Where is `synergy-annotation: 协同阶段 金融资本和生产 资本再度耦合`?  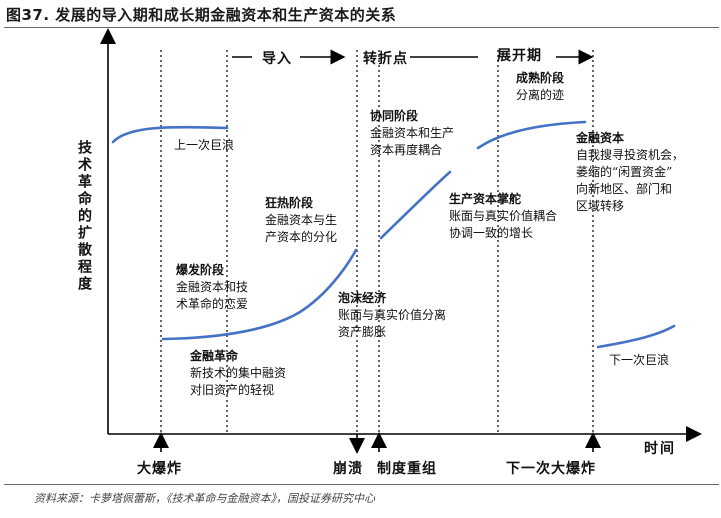
synergy-annotation: 协同阶段 金融资本和生产 资本再度耦合 is located at coordinates (412, 133).